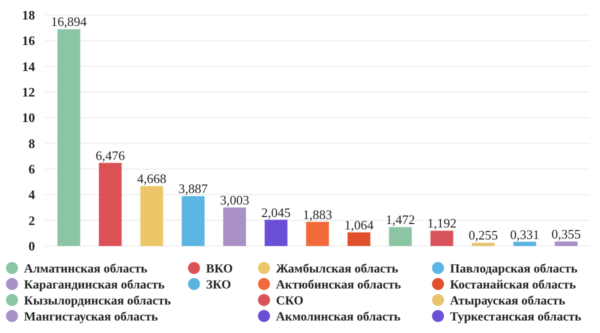 The width and height of the screenshot is (600, 333). Describe the element at coordinates (32, 143) in the screenshot. I see `y-tick-label: 8` at that location.